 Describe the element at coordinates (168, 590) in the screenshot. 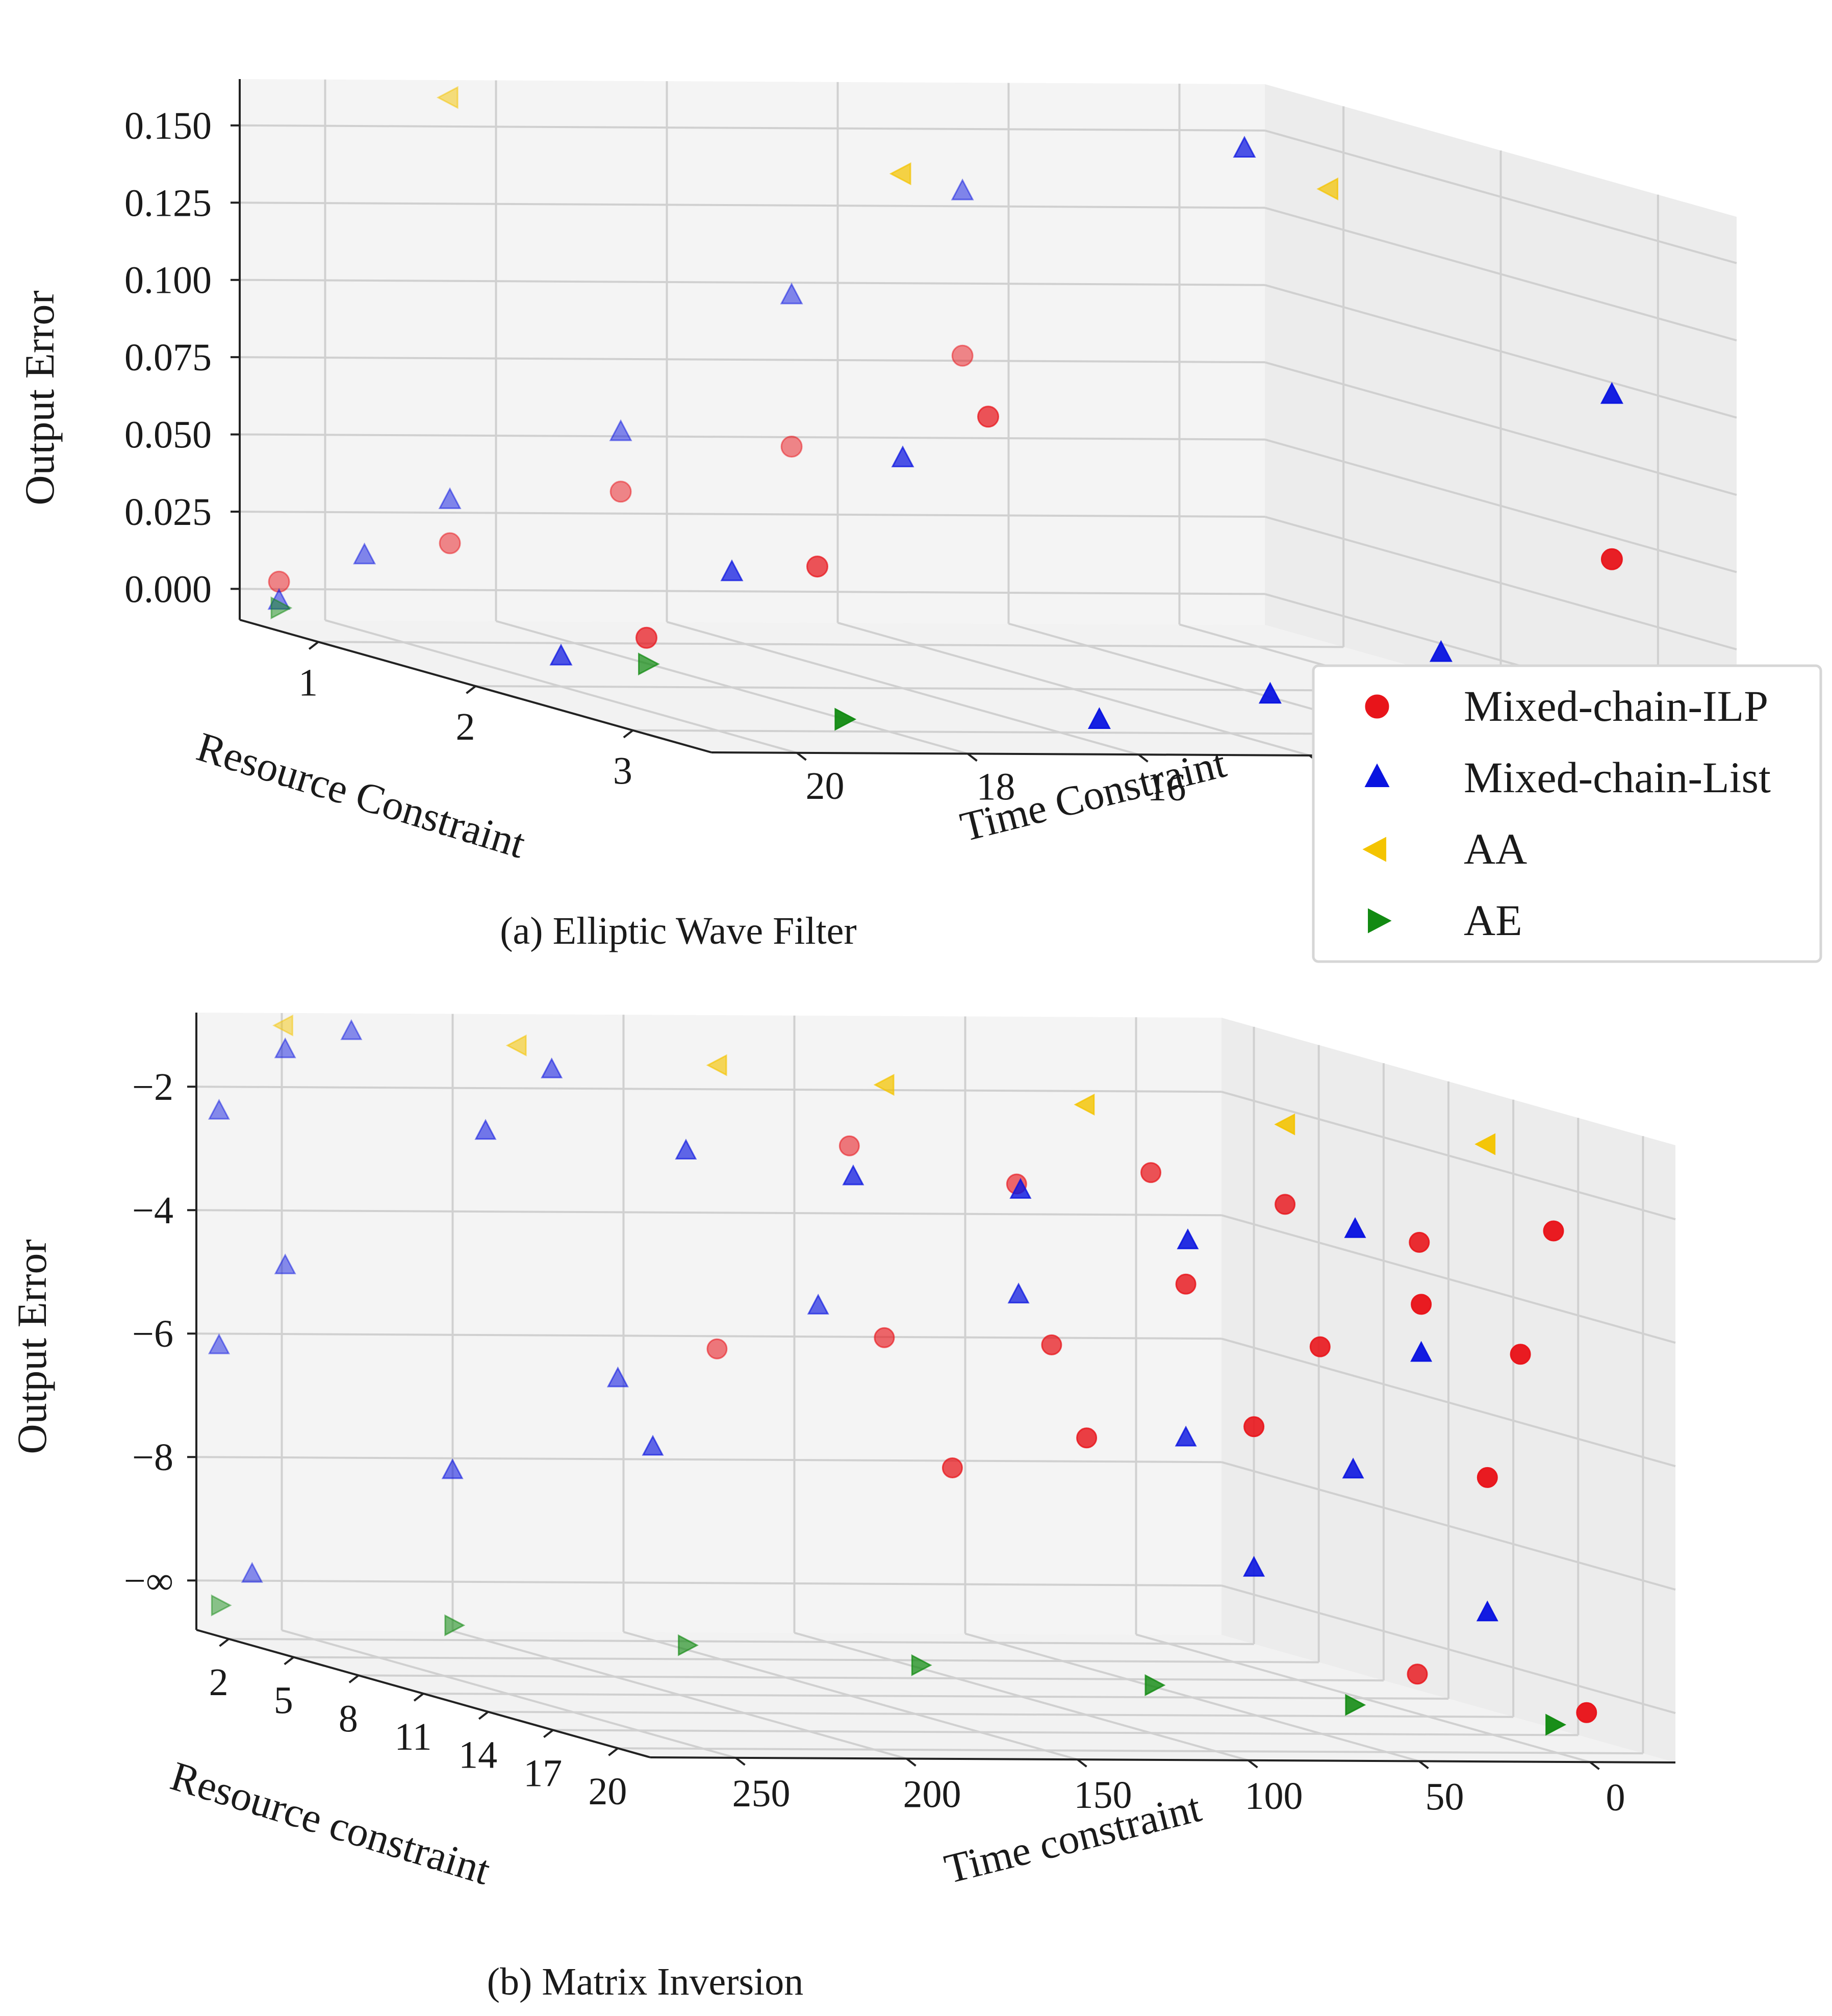

I see `z-tick-label: 0.000` at that location.